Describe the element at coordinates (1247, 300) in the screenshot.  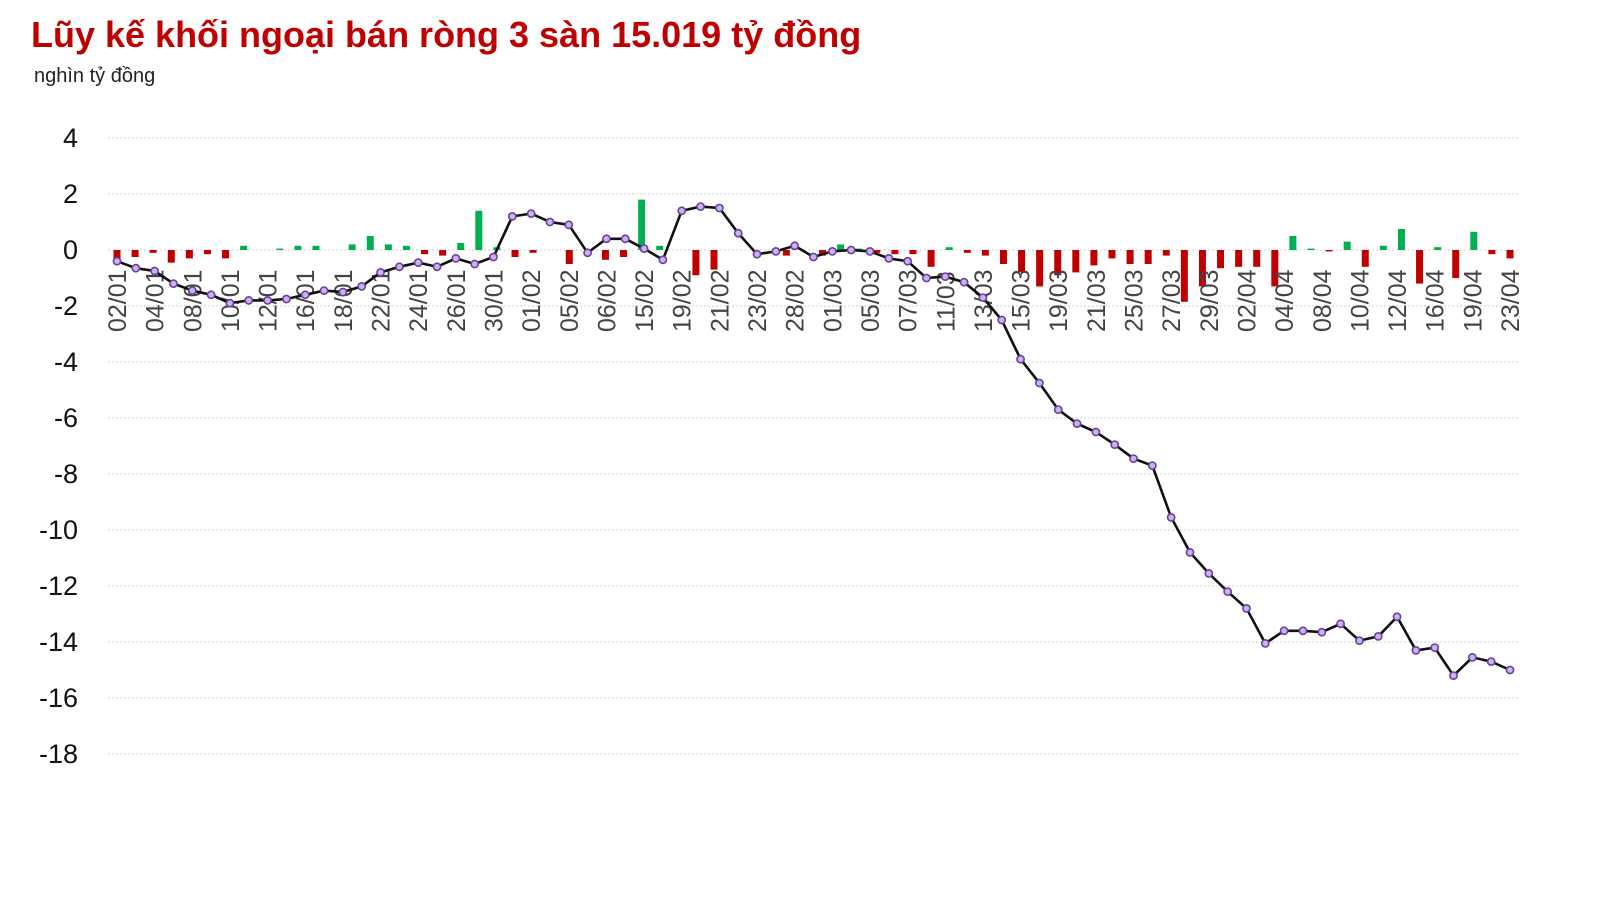
I see `x-tick-label: 02/04` at that location.